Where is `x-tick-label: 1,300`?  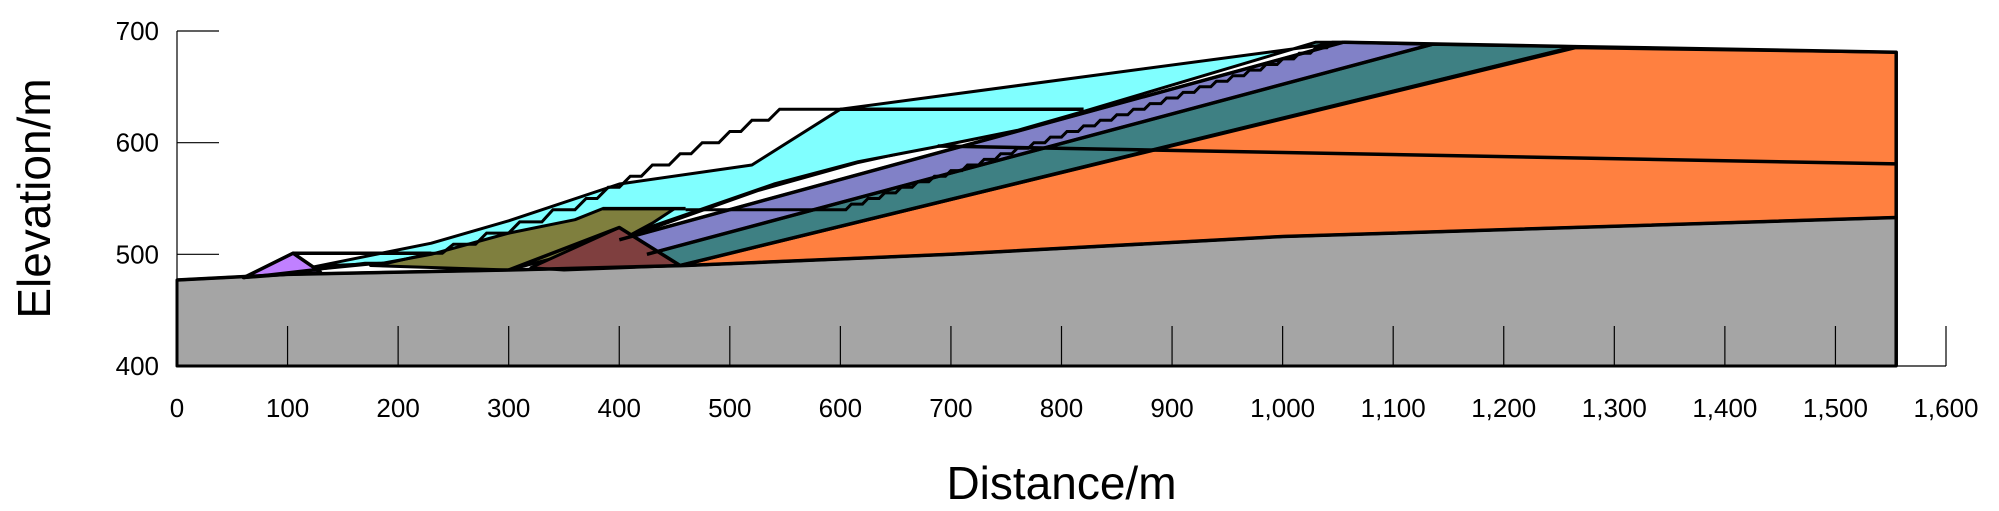 x-tick-label: 1,300 is located at coordinates (1614, 408).